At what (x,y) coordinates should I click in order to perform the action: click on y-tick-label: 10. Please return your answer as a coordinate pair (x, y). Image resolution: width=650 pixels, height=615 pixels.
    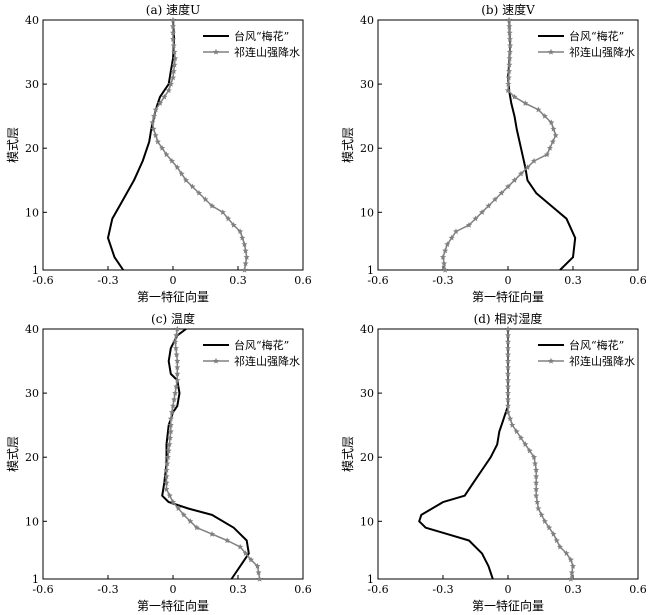
    Looking at the image, I should click on (32, 521).